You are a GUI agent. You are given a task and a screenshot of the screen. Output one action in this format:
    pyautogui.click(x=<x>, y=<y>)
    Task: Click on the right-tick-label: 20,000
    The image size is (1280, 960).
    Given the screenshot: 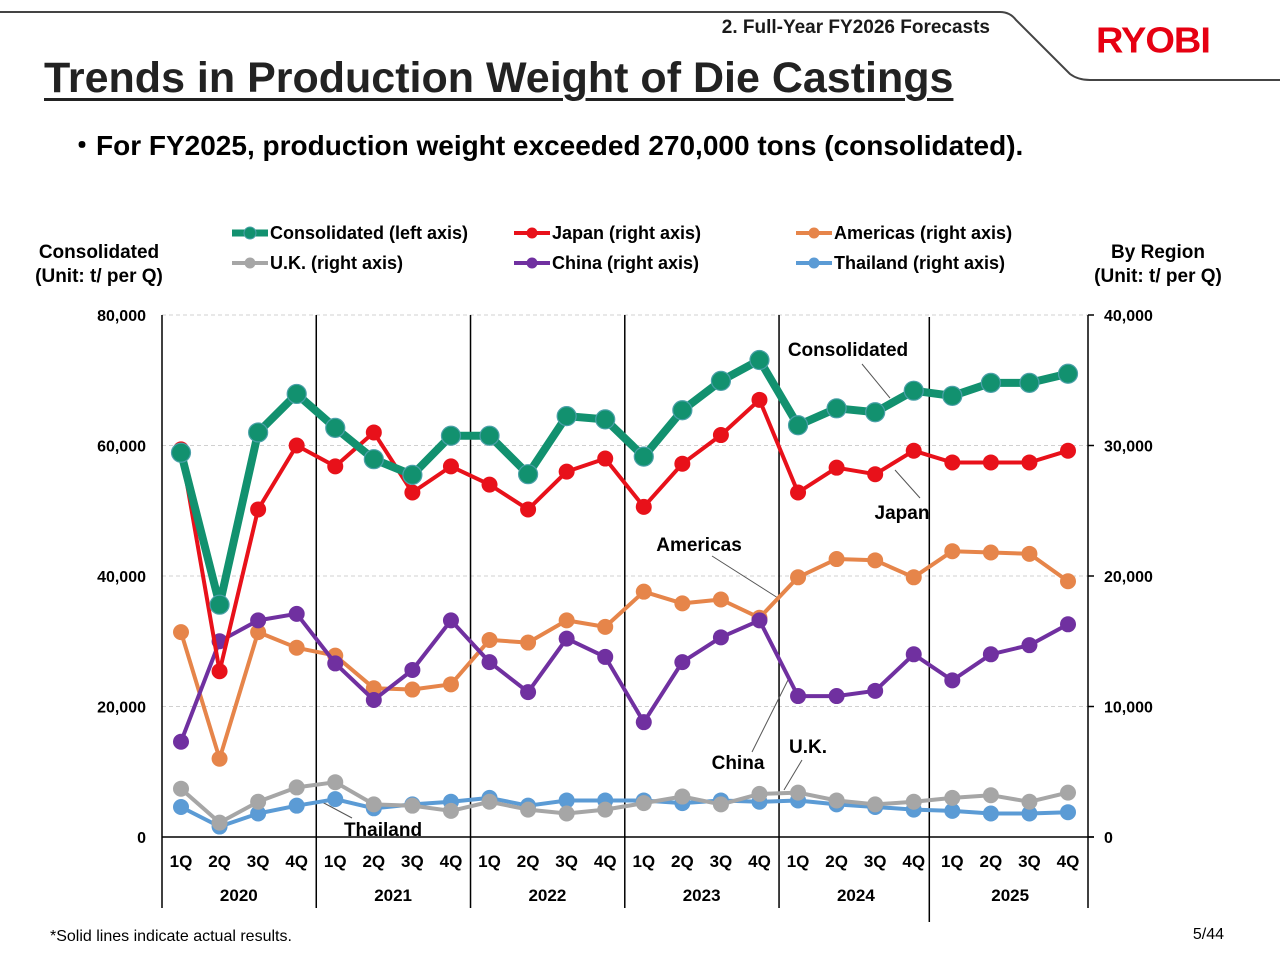 What is the action you would take?
    pyautogui.click(x=1128, y=577)
    